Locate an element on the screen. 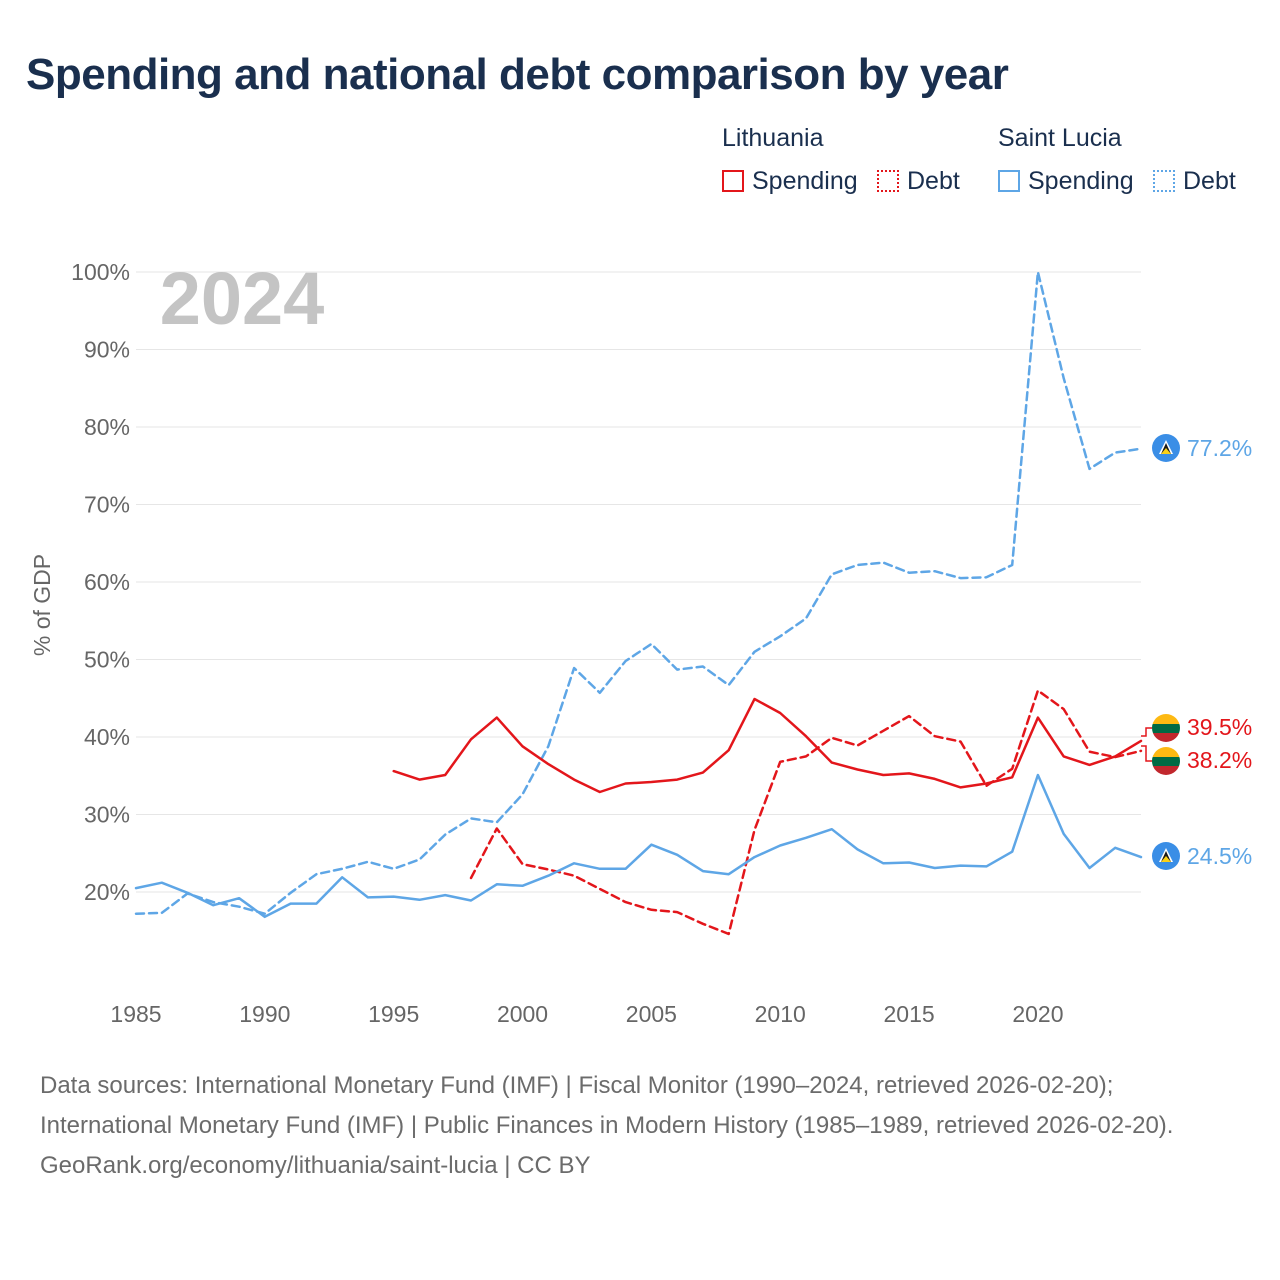 This screenshot has height=1280, width=1280. legend-saint-lucia-spending: Spending is located at coordinates (1066, 181).